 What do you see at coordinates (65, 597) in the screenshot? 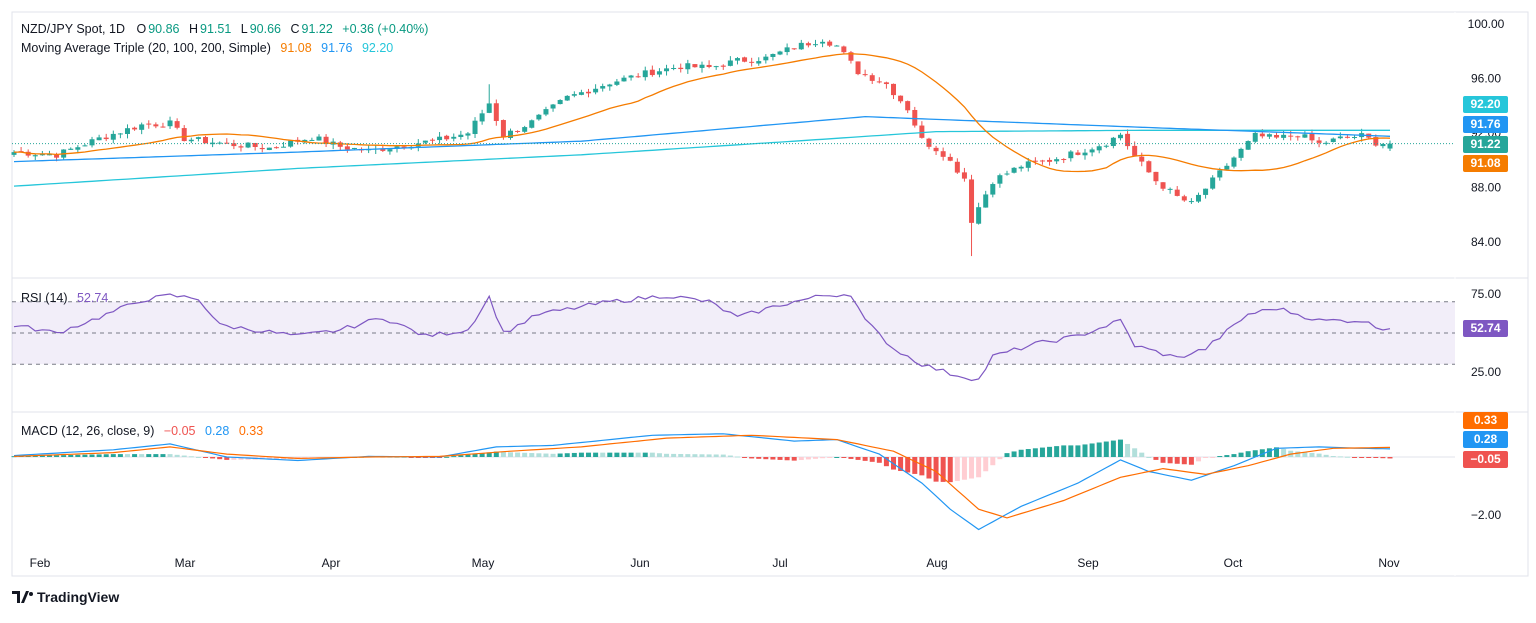
I see `tradingview-footer: TradingView` at bounding box center [65, 597].